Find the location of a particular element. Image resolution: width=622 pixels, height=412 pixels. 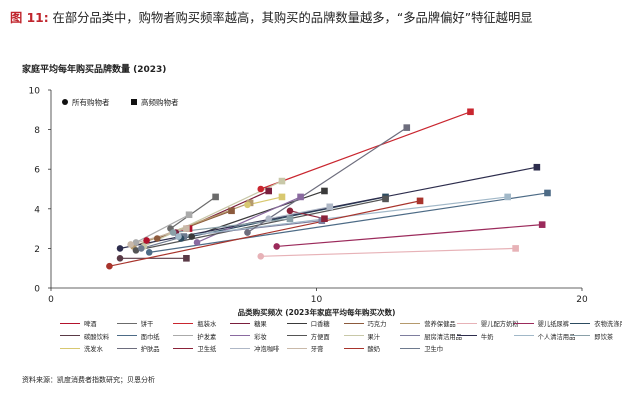

legend-item: 碳酸饮料 is located at coordinates (84, 338).